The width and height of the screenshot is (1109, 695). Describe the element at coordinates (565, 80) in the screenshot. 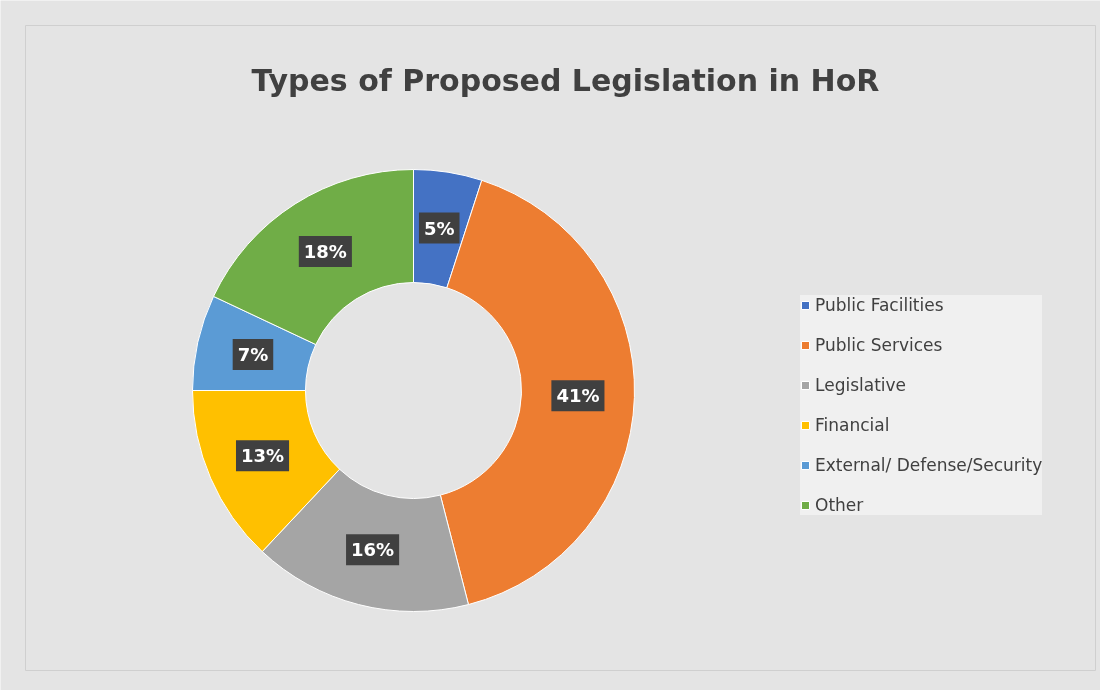

I see `chart-title: Types of Proposed Legislation in HoR` at that location.